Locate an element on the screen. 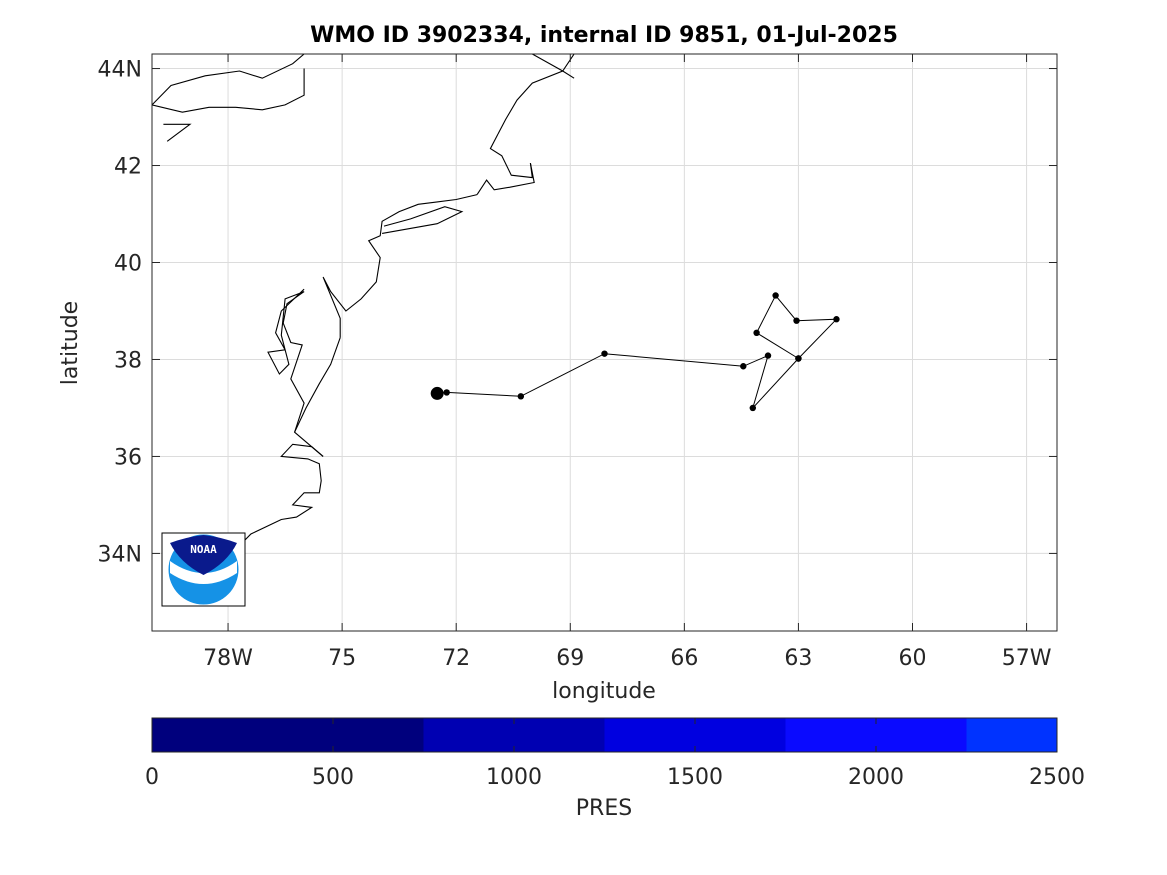 The image size is (1167, 875). lon-tick-label: 69 is located at coordinates (570, 658).